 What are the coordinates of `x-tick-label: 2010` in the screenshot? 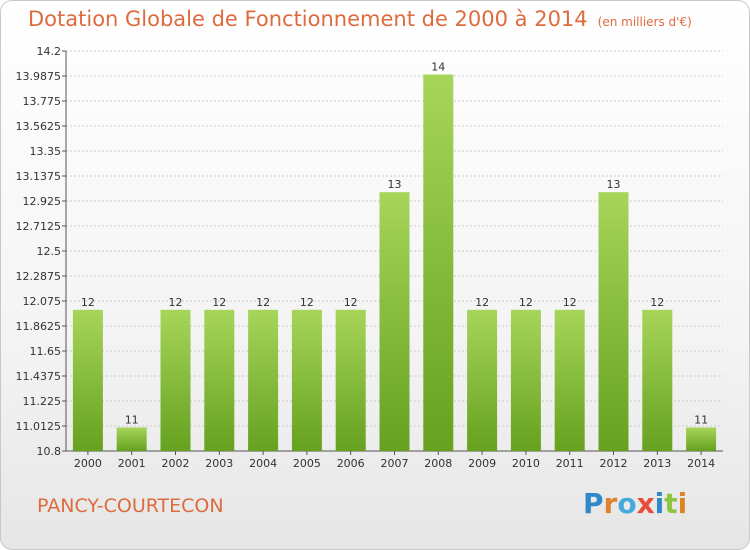 It's located at (526, 463).